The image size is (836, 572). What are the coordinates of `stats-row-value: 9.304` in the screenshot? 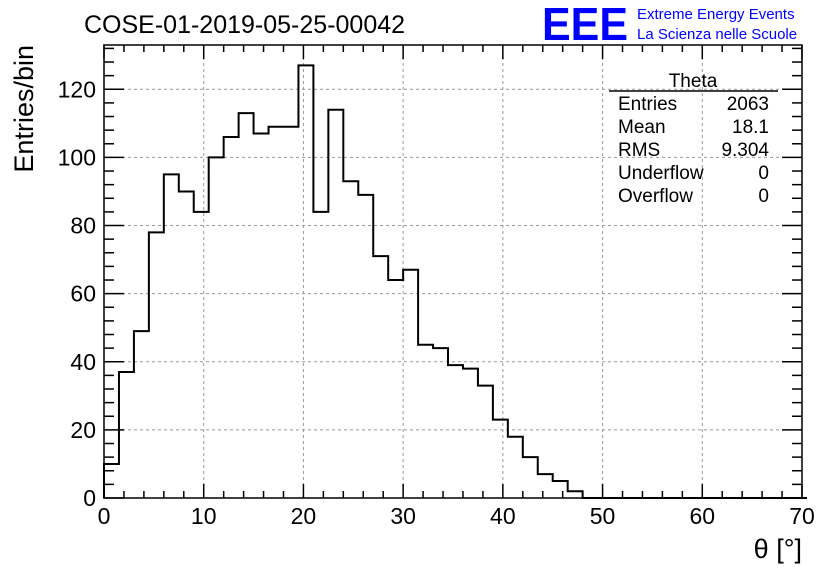 It's located at (745, 150).